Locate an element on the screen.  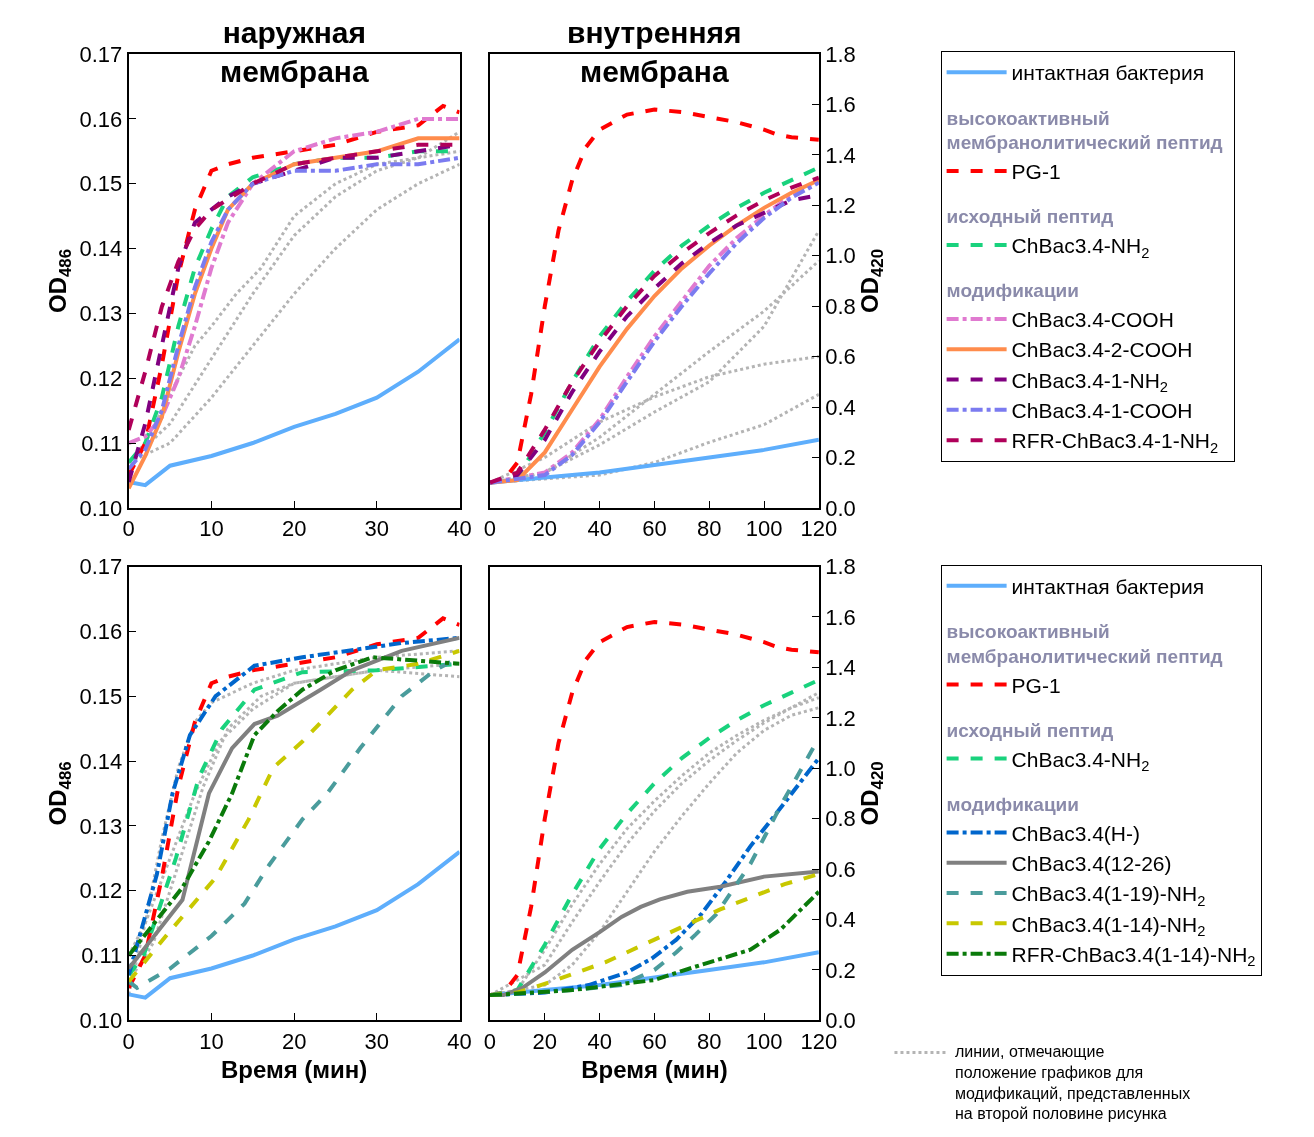
legend-label: ChBac3.4(12-26) is located at coordinates (1091, 863).